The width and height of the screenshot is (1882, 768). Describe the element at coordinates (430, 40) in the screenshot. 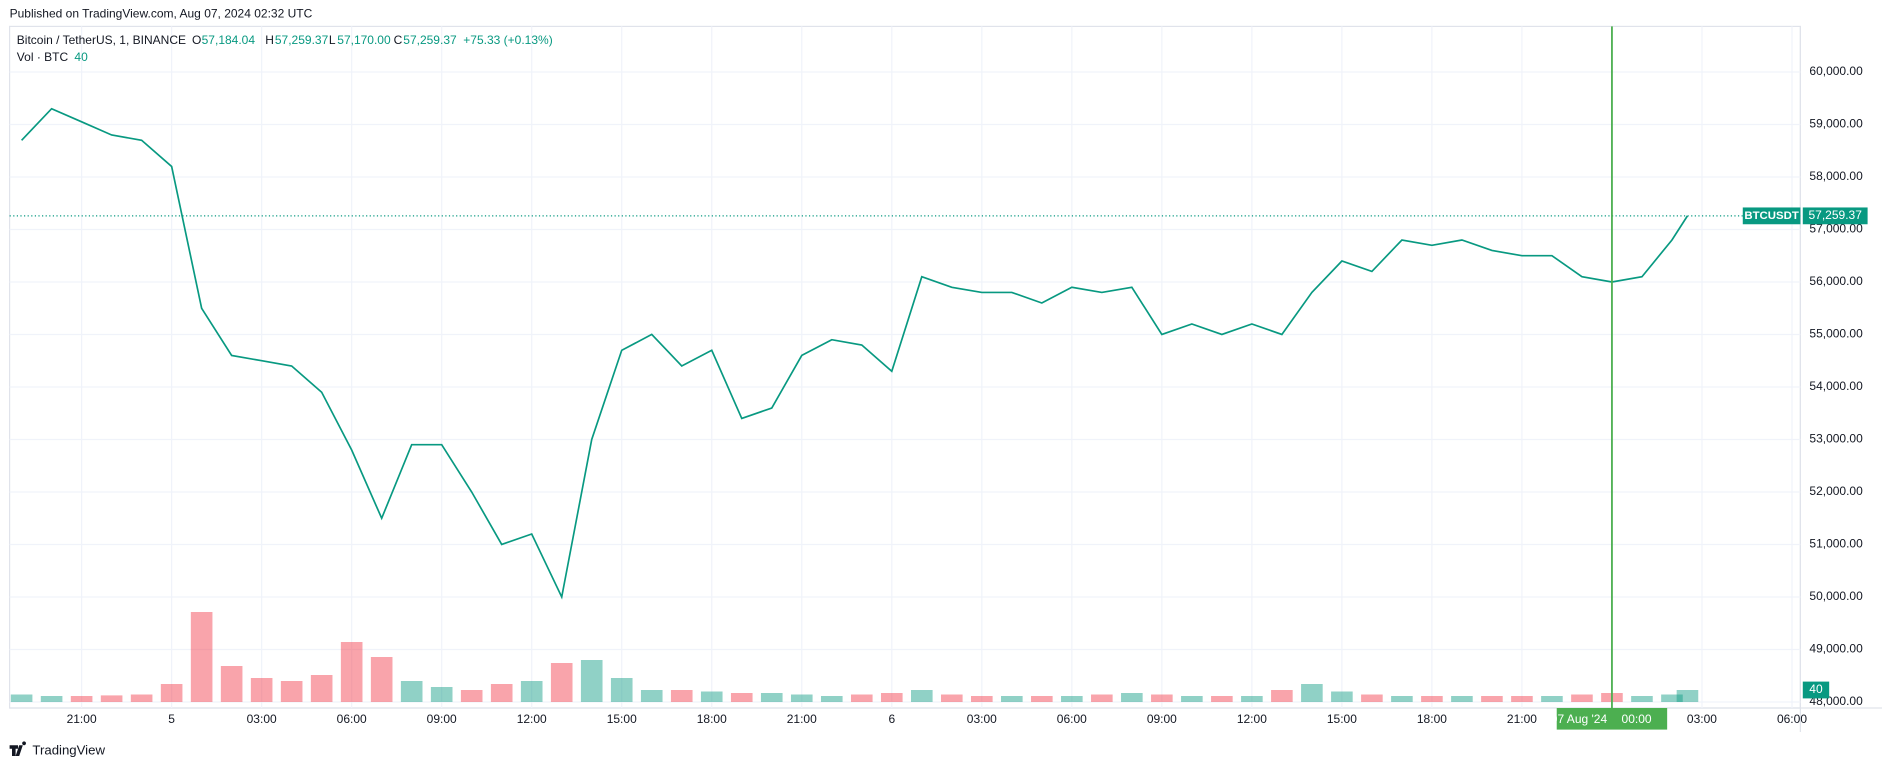

I see `legend-close: 57,259.37` at that location.